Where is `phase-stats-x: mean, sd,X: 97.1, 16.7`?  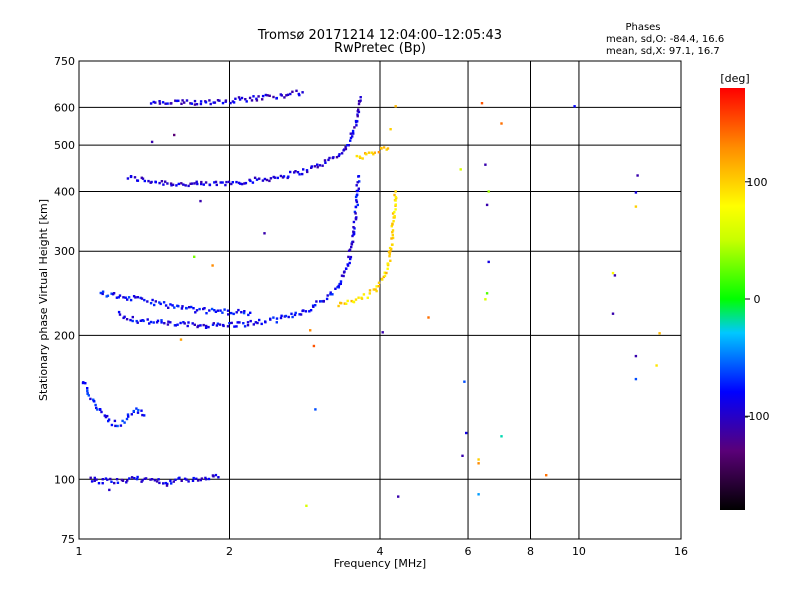 phase-stats-x: mean, sd,X: 97.1, 16.7 is located at coordinates (663, 51).